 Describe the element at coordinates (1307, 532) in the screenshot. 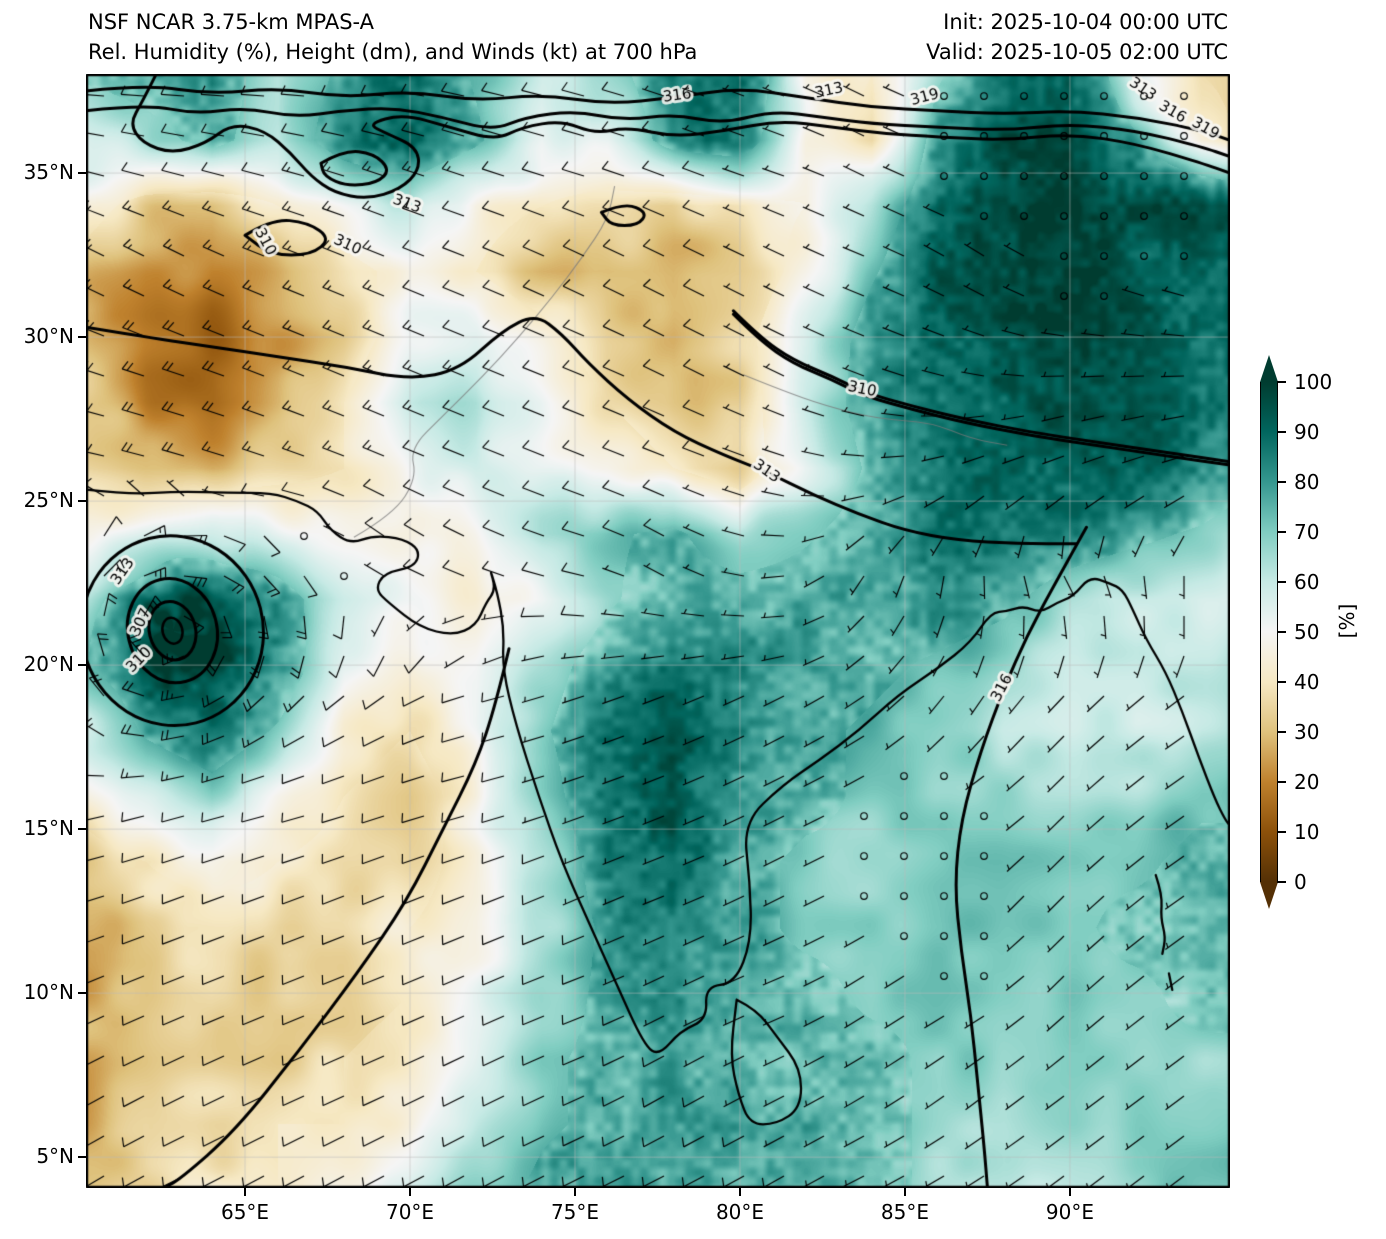

I see `colorbar-tick-label: 70` at that location.